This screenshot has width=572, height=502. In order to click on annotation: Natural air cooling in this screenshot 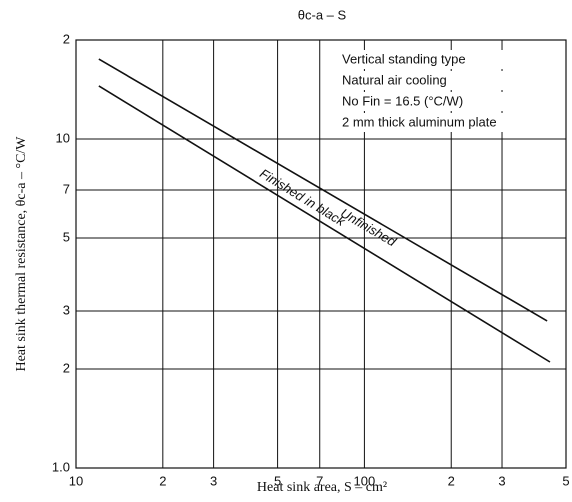, I will do `click(394, 79)`.